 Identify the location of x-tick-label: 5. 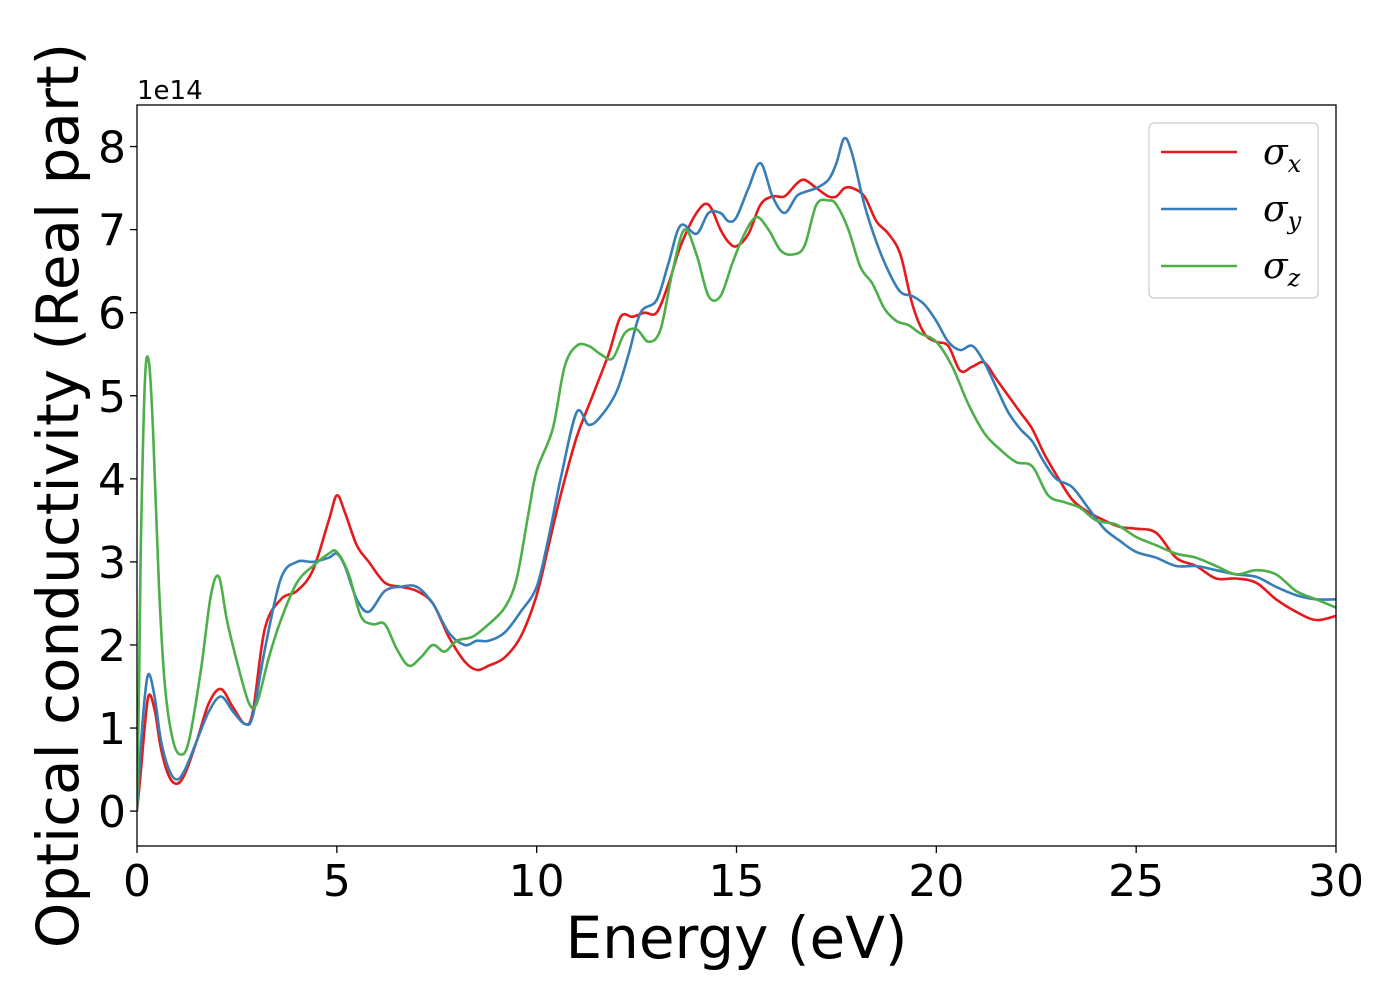
(337, 881).